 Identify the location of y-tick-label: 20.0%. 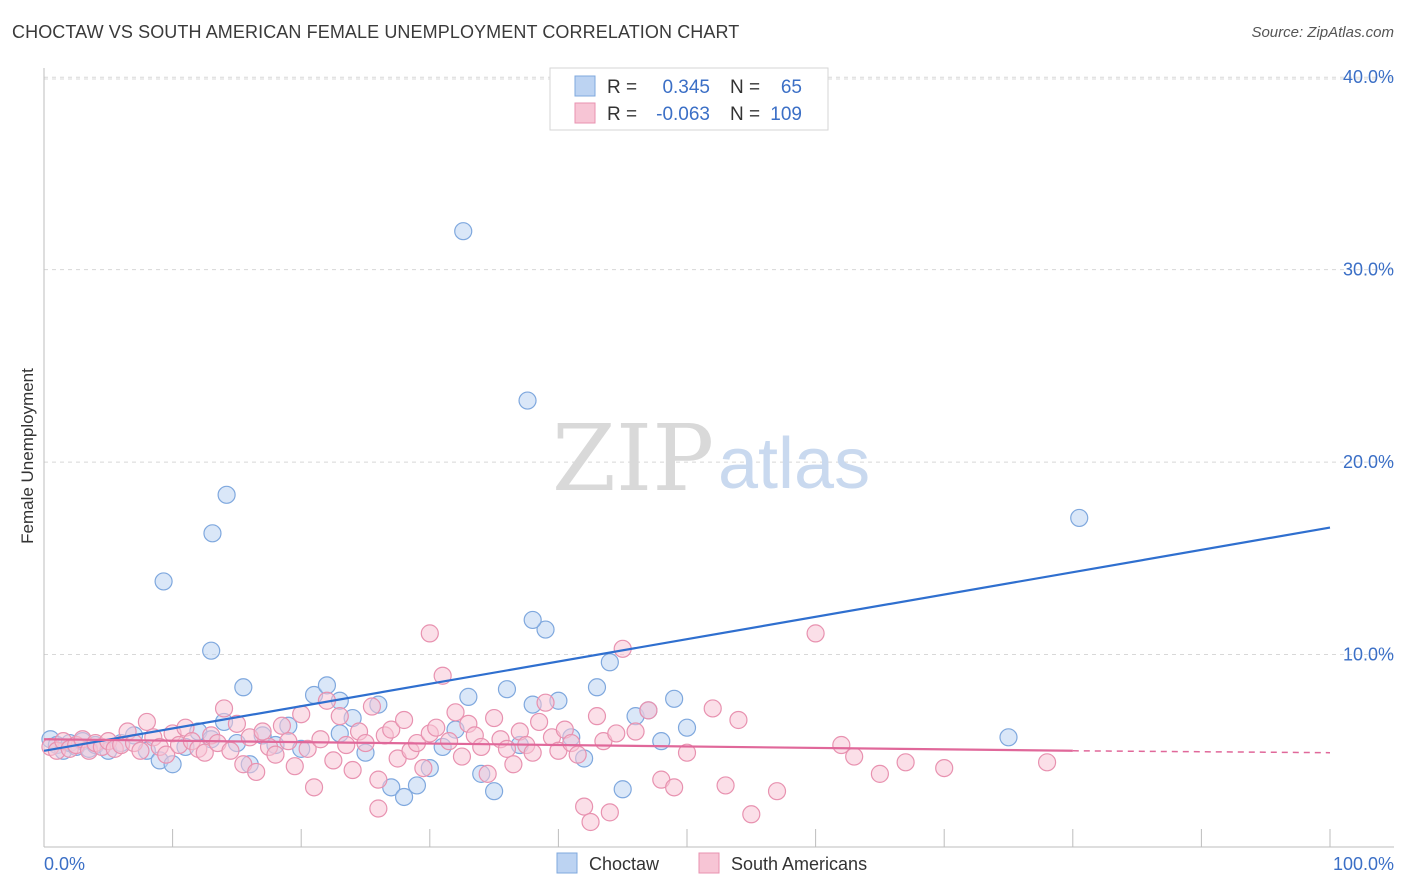
(1368, 462).